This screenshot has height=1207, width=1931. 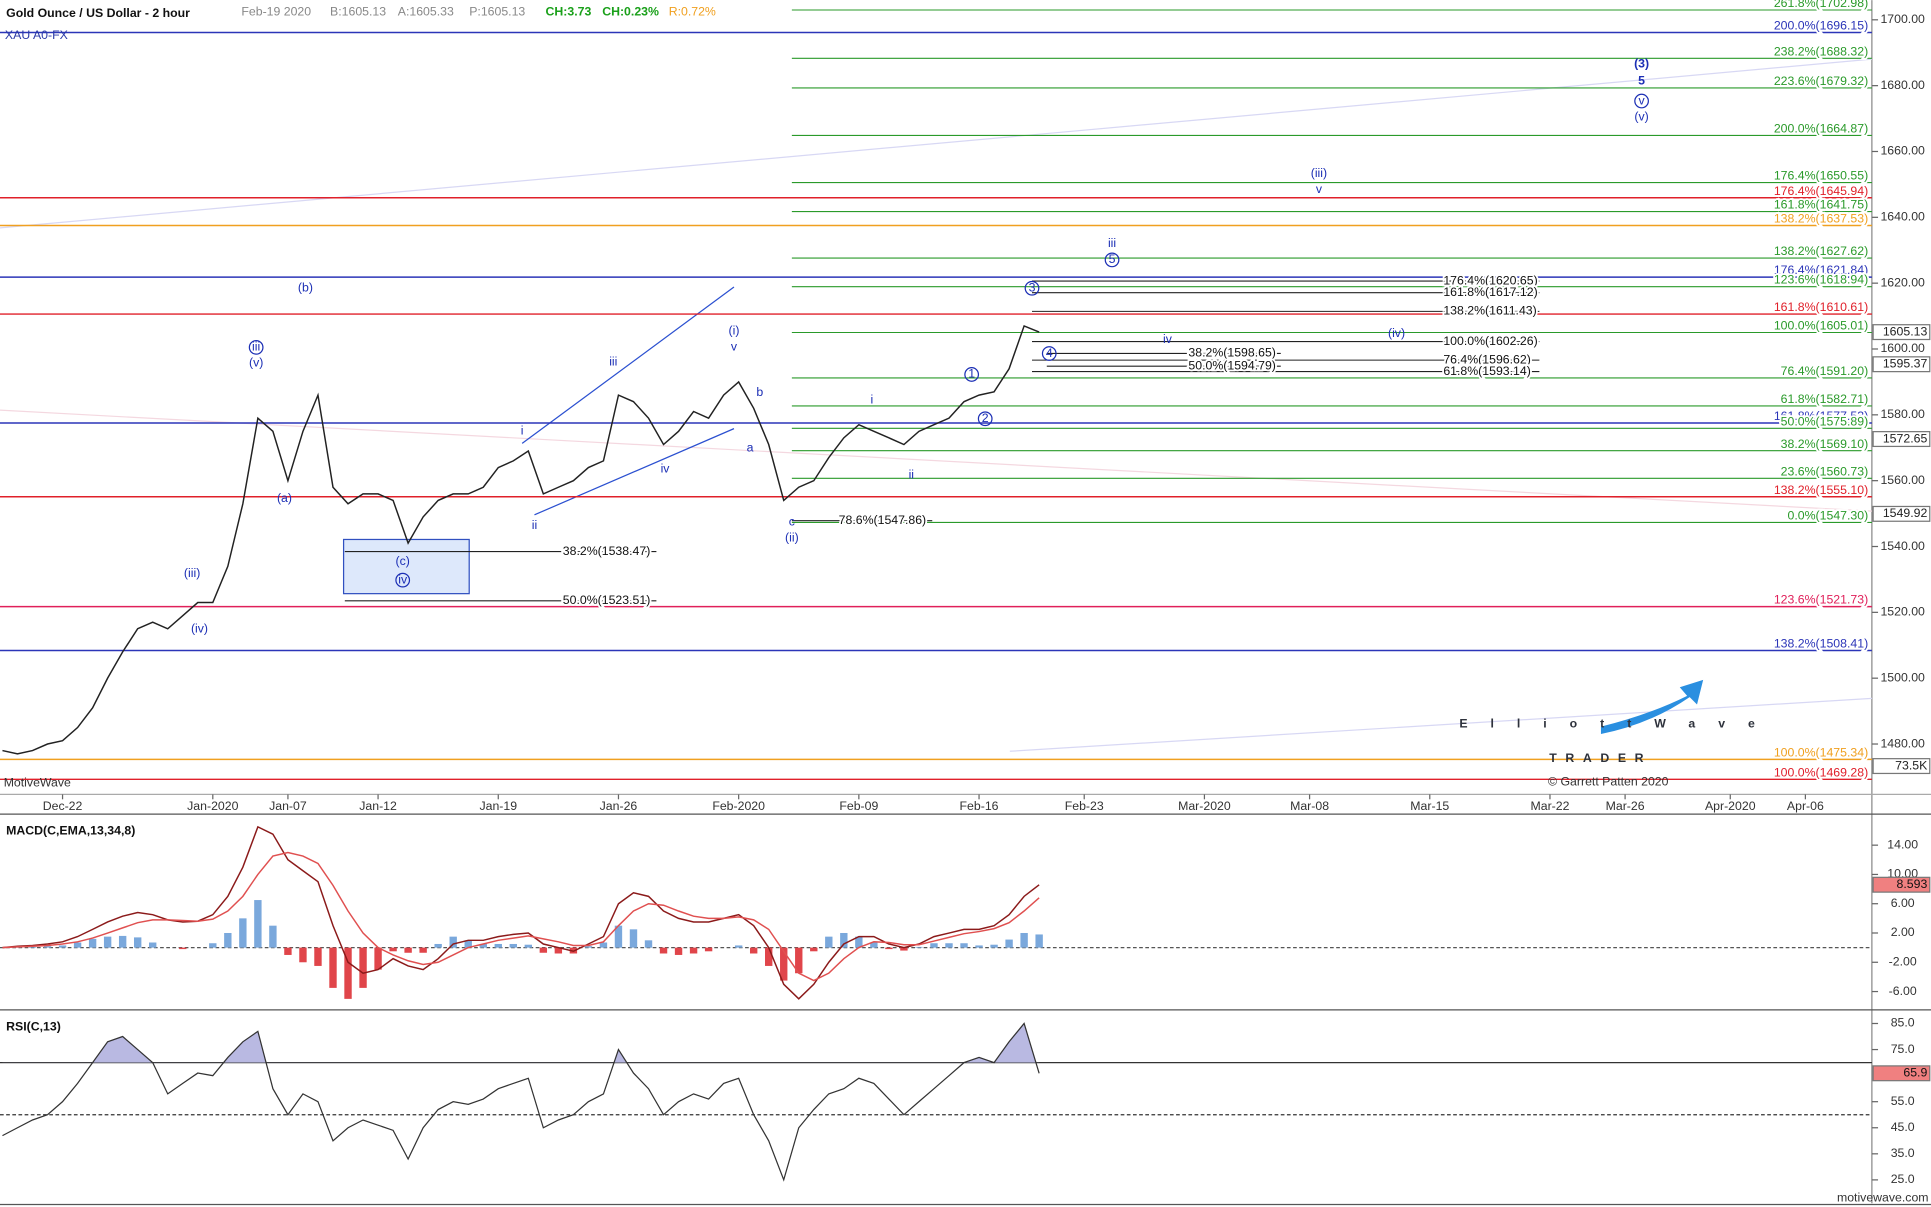 I want to click on x-tick-label: Mar-08, so click(x=1309, y=806).